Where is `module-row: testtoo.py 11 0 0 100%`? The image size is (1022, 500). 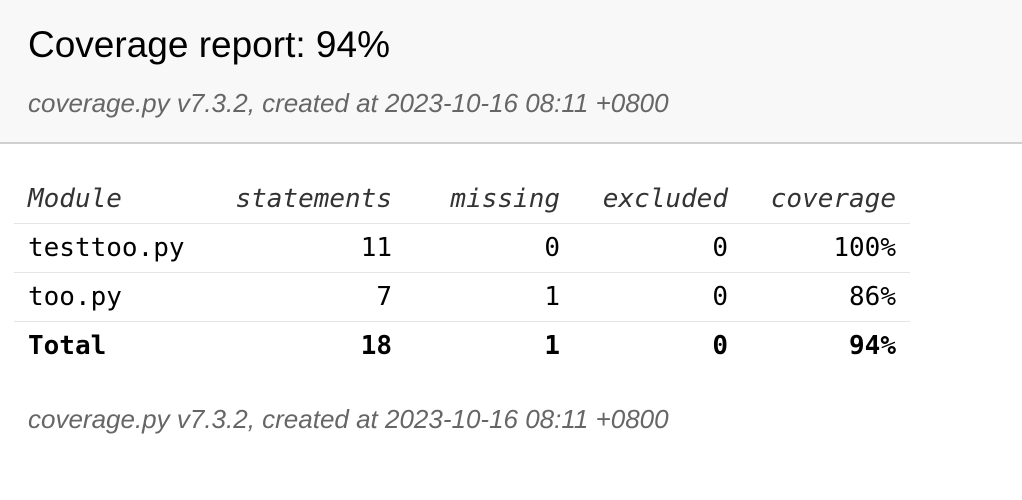
module-row: testtoo.py 11 0 0 100% is located at coordinates (462, 248).